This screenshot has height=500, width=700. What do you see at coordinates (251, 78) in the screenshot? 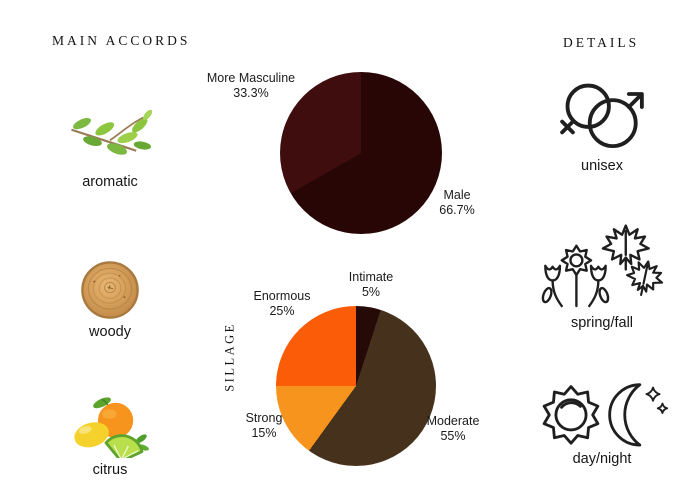
I see `slice-label: More Masculine` at bounding box center [251, 78].